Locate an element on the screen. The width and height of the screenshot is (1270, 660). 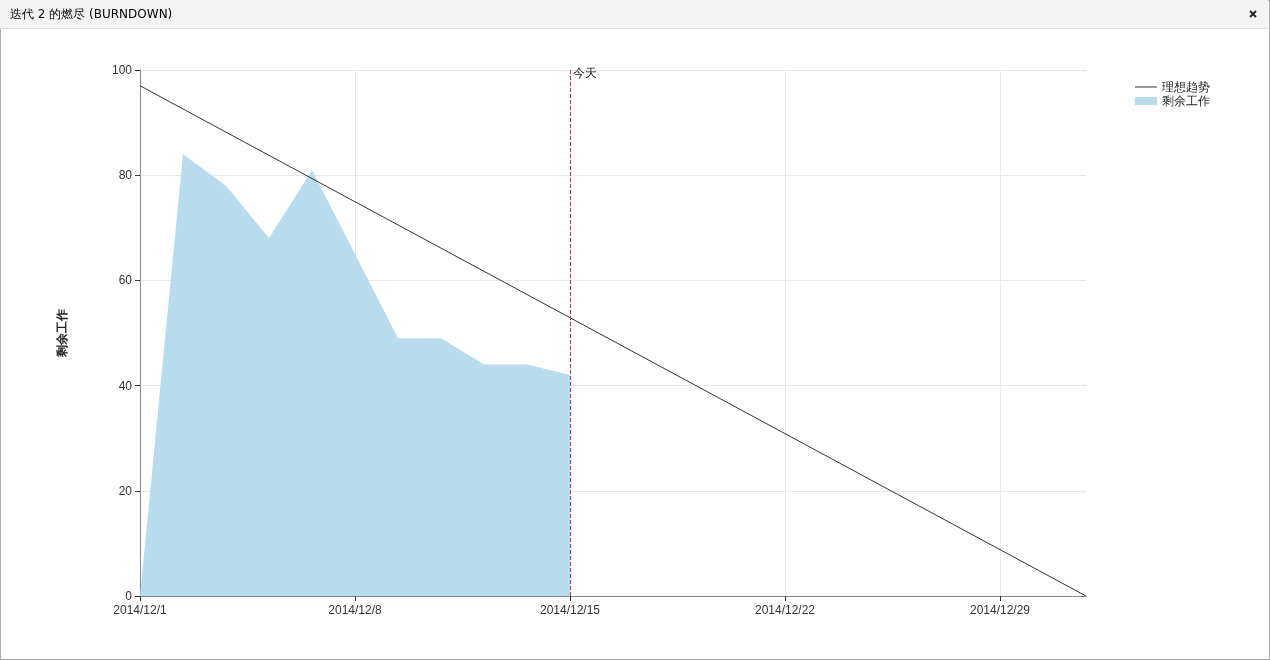
y-tick-label: 20 is located at coordinates (125, 490).